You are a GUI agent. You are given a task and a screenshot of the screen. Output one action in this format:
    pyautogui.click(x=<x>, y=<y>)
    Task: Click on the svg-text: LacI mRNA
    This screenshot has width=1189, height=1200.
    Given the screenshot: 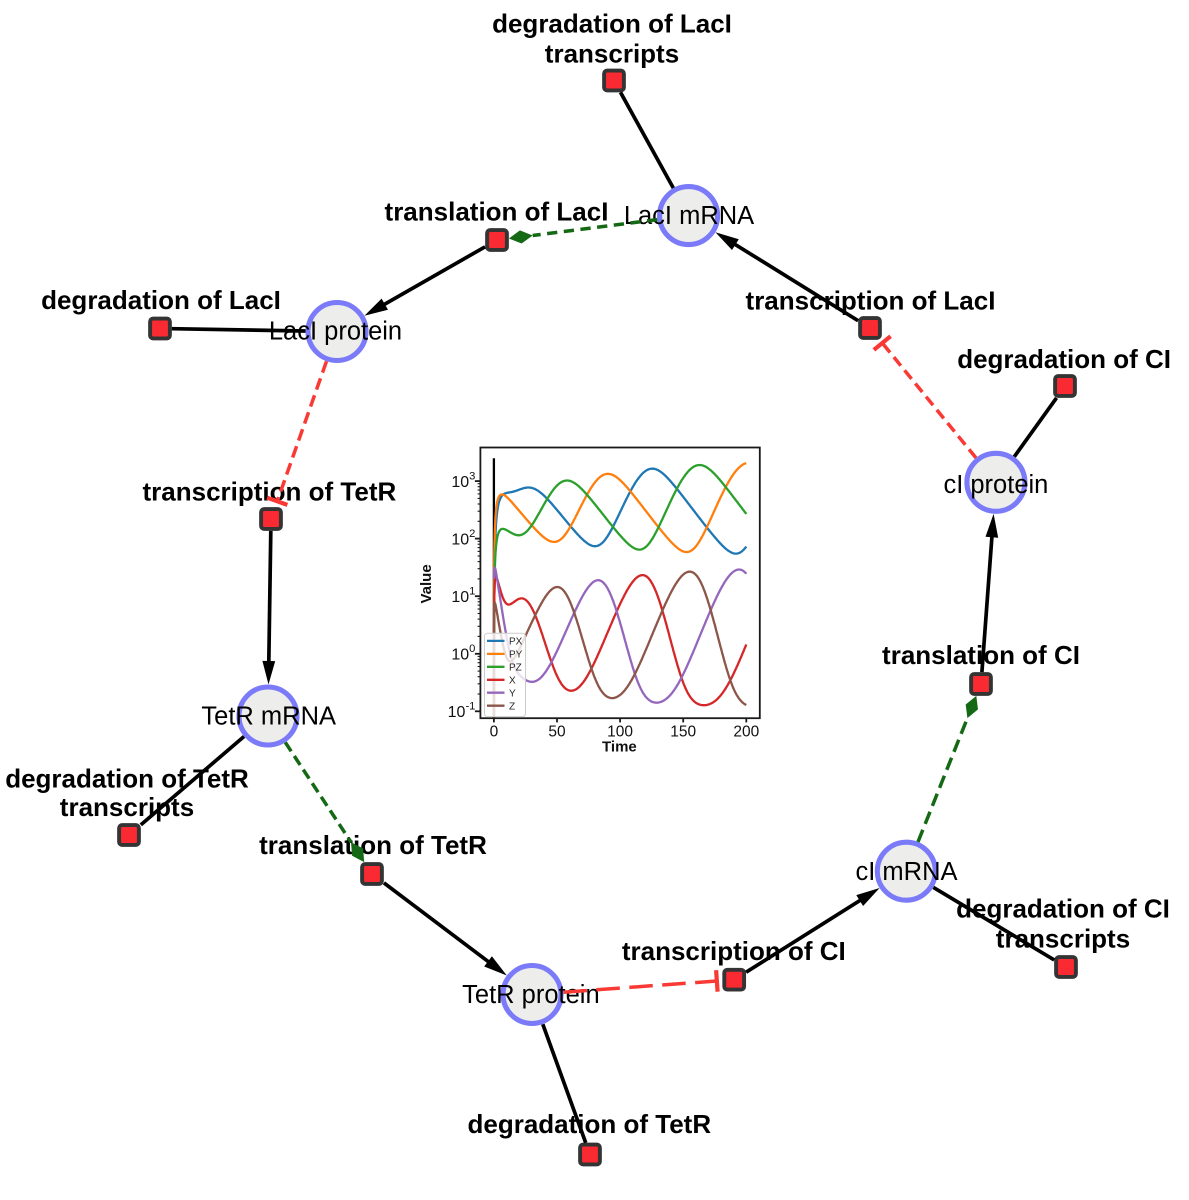 What is the action you would take?
    pyautogui.click(x=689, y=216)
    